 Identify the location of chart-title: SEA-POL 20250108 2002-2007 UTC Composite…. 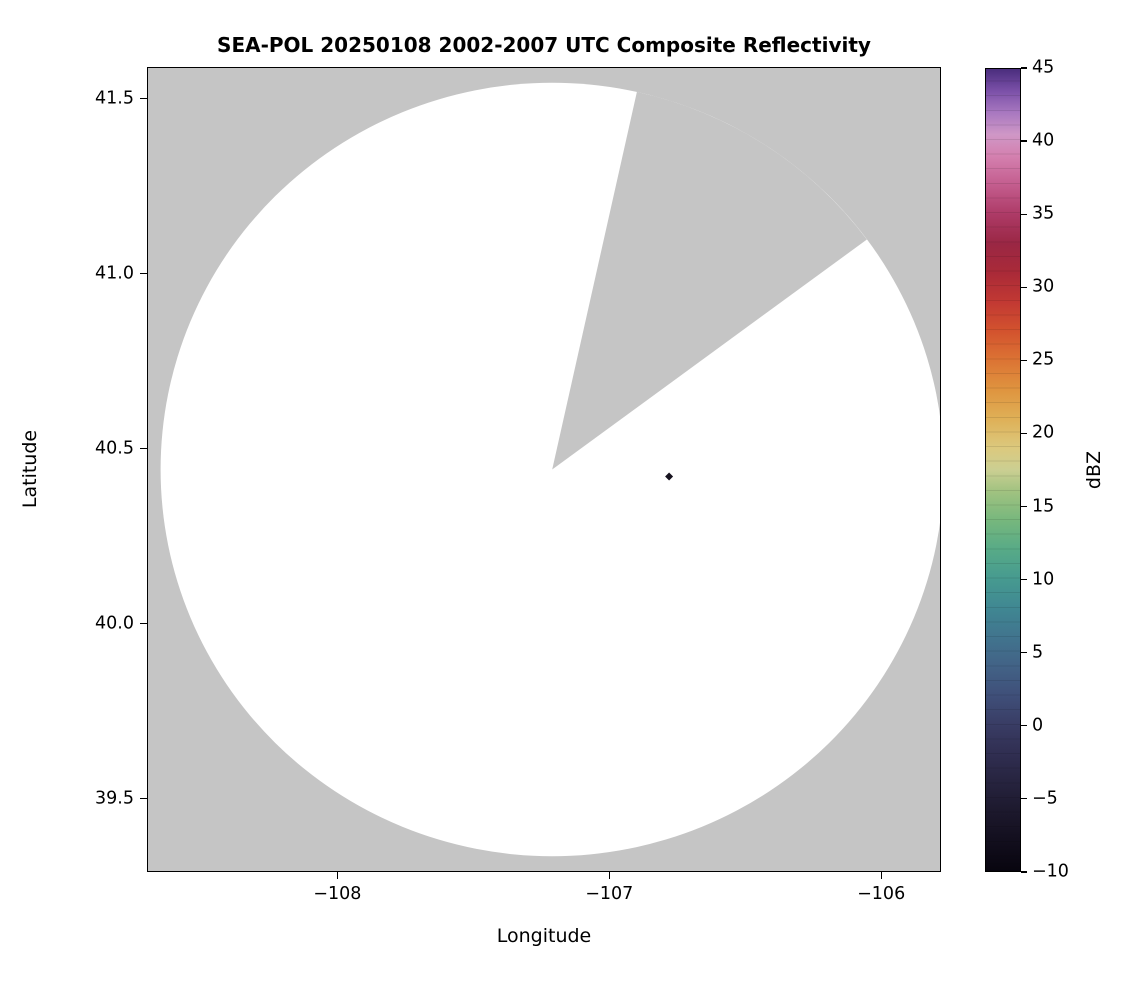
(544, 45).